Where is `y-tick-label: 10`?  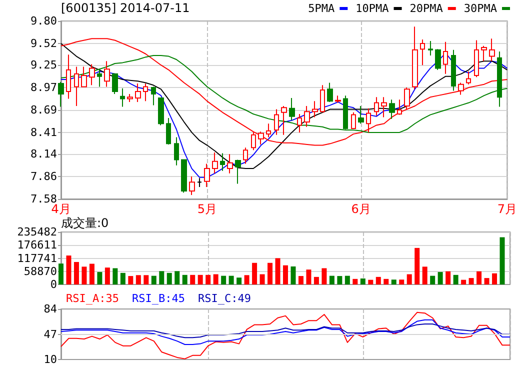
y-tick-label: 10 is located at coordinates (50, 359).